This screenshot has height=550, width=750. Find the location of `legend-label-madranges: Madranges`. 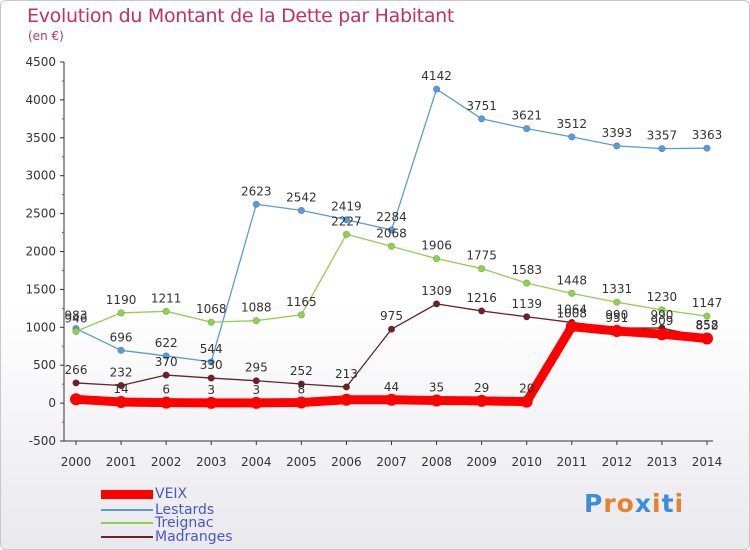

legend-label-madranges: Madranges is located at coordinates (194, 537).